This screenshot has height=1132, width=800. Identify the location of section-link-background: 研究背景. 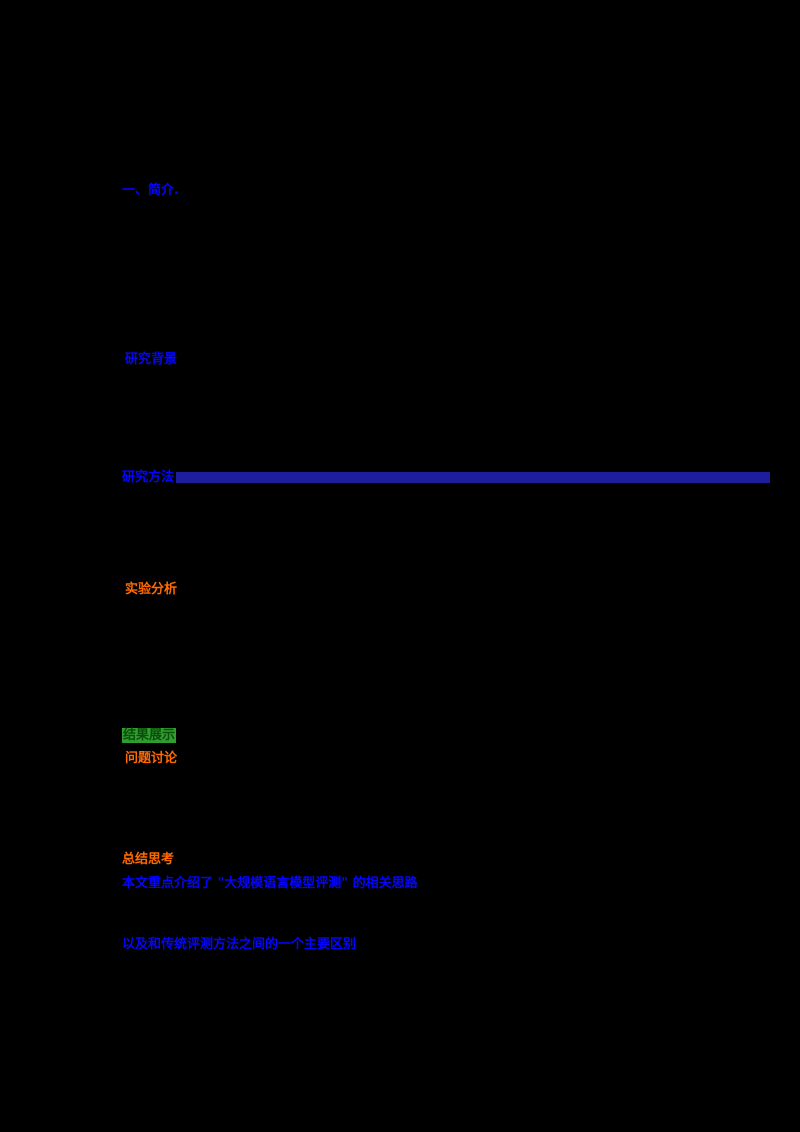
(151, 359).